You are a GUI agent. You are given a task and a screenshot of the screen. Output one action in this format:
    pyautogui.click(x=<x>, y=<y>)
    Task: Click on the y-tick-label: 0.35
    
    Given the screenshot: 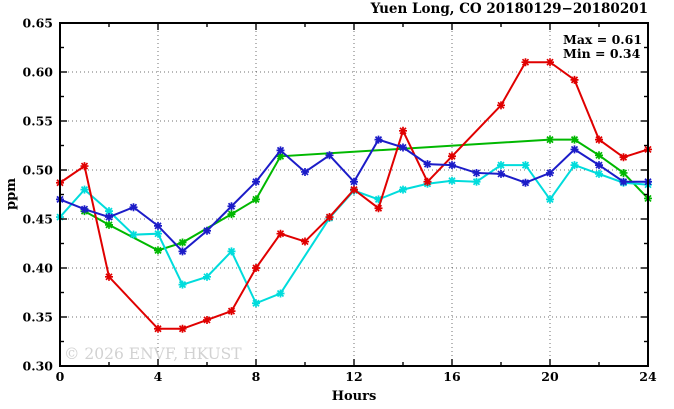 What is the action you would take?
    pyautogui.click(x=38, y=317)
    